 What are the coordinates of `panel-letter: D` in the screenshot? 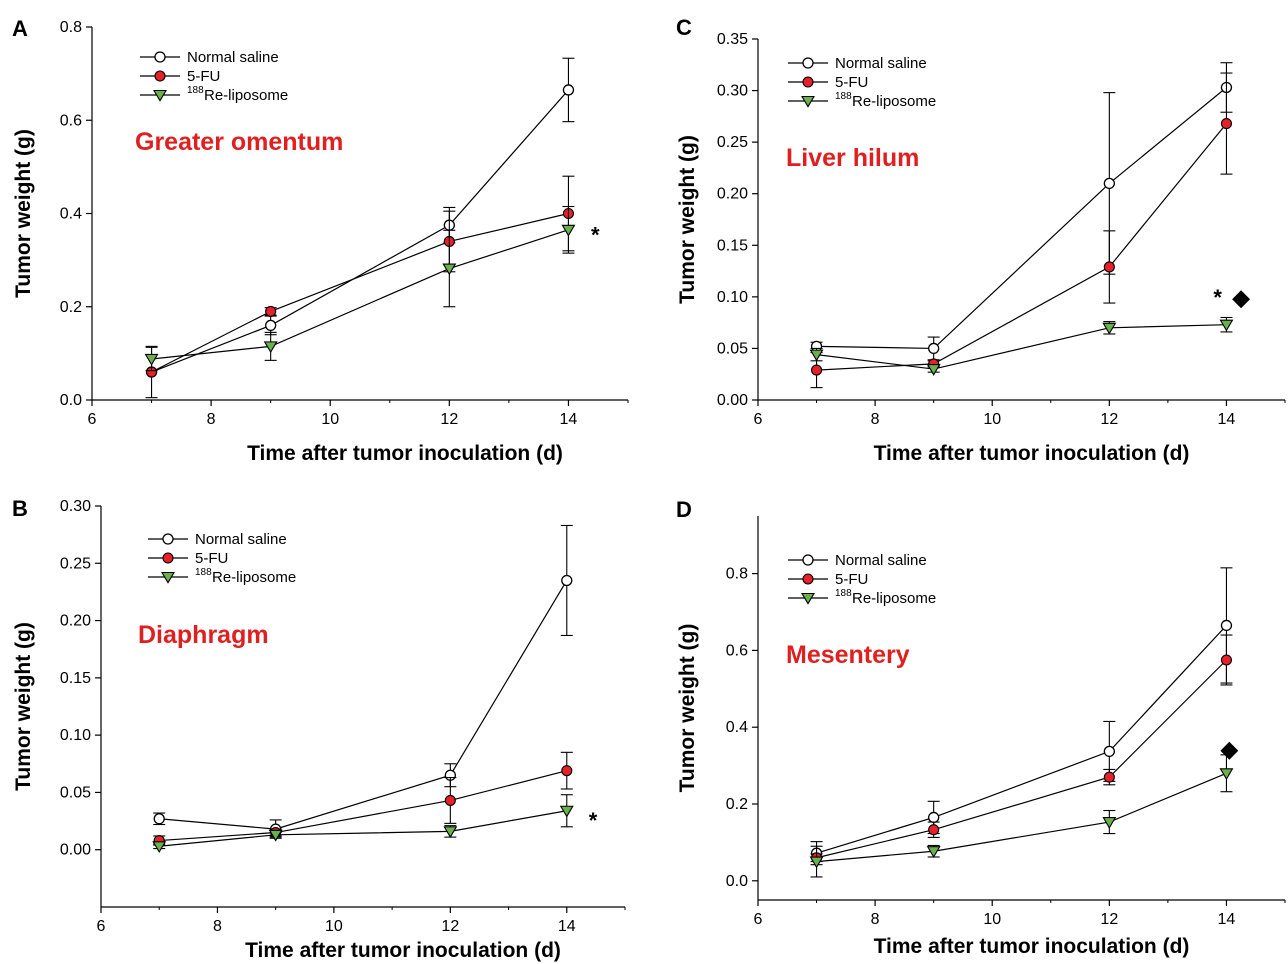 It's located at (684, 509).